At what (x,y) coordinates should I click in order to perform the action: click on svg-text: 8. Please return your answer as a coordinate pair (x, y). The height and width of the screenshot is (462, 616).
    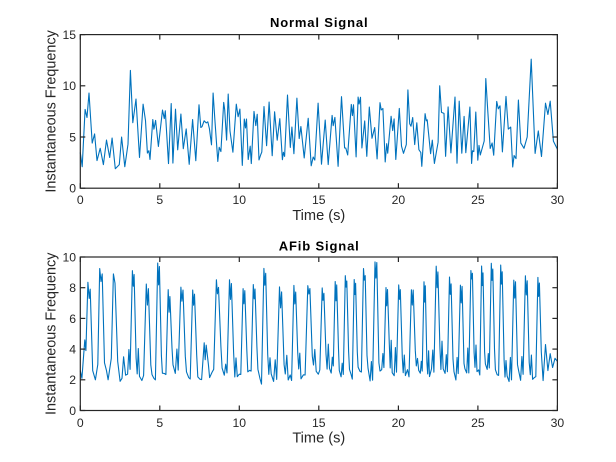
    Looking at the image, I should click on (72, 288).